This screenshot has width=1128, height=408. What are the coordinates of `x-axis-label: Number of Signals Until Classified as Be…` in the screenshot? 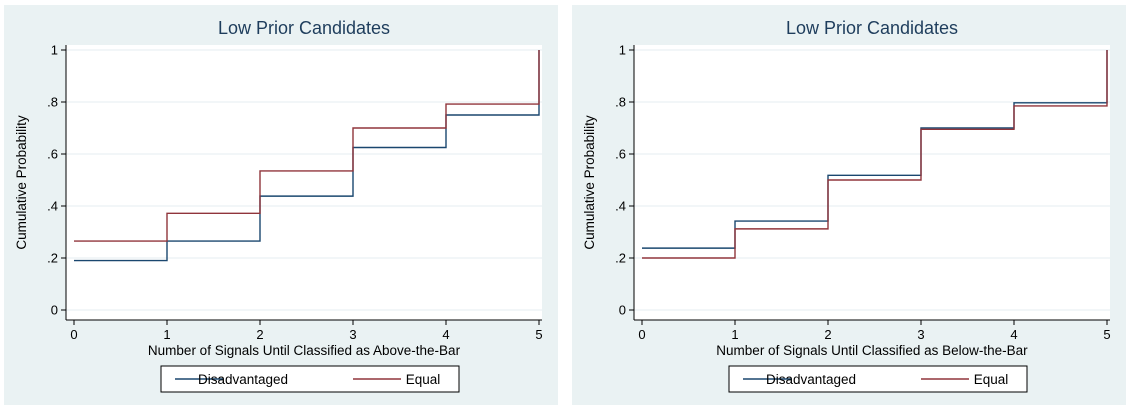 It's located at (872, 350).